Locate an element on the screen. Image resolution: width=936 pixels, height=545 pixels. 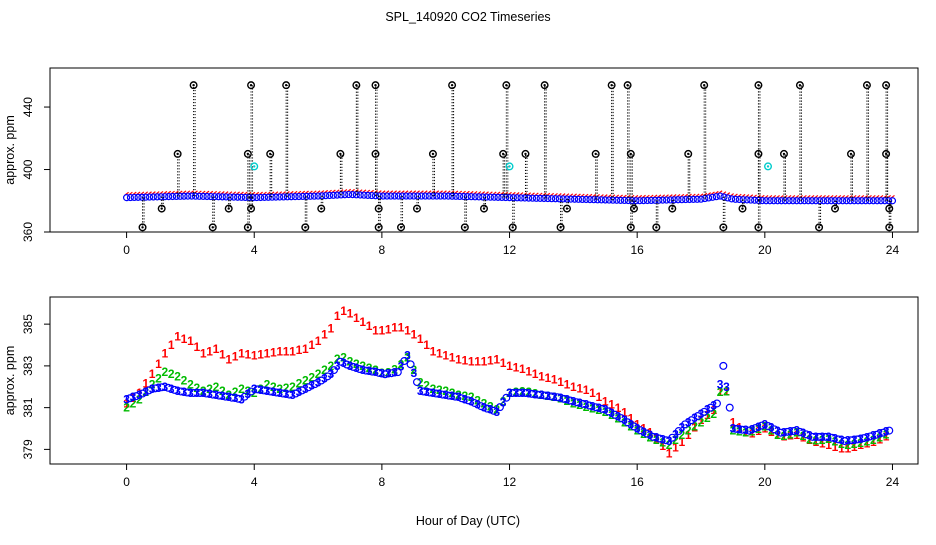
y-axis-title: approx. ppm is located at coordinates (10, 380).